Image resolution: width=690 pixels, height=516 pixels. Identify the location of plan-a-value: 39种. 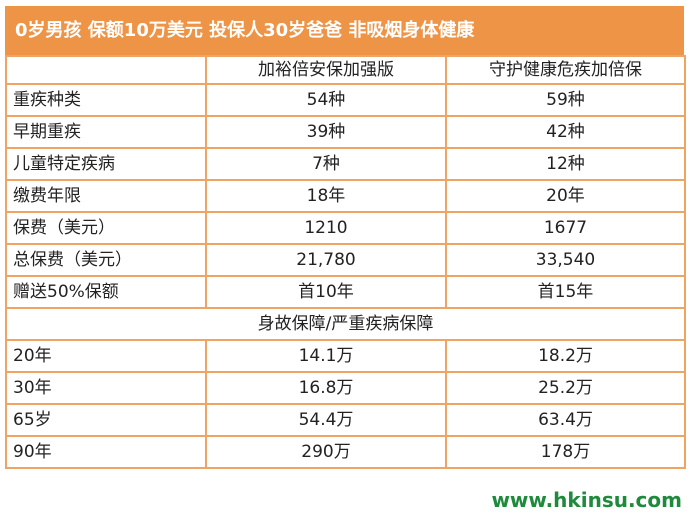
(326, 132).